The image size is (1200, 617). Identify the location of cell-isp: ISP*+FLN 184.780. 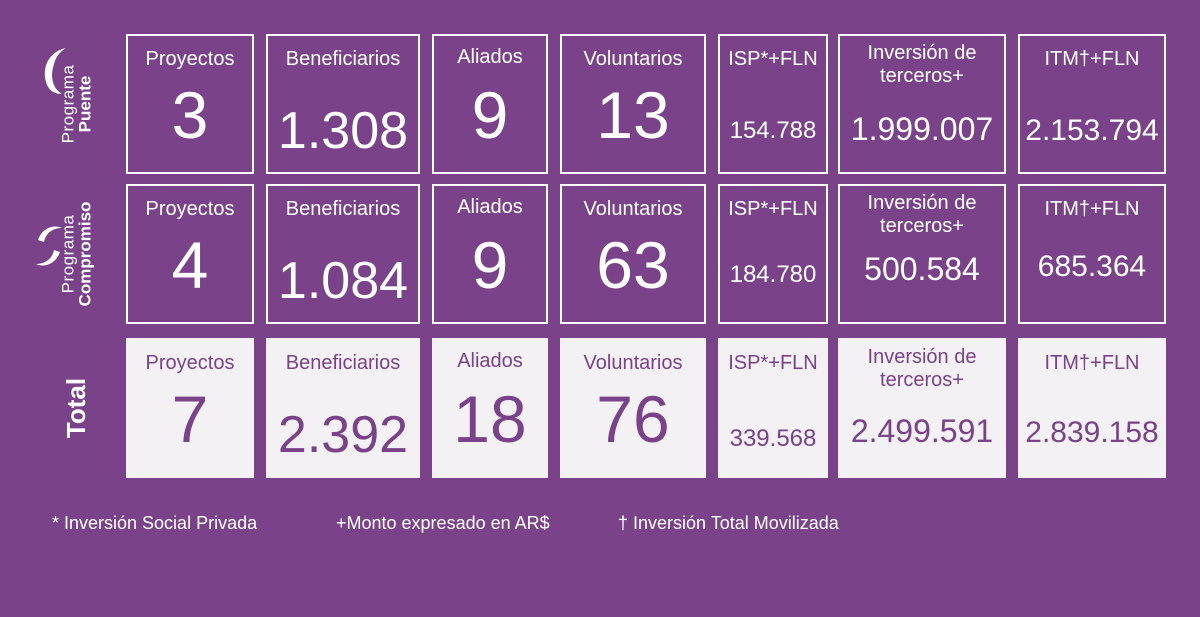
(773, 254).